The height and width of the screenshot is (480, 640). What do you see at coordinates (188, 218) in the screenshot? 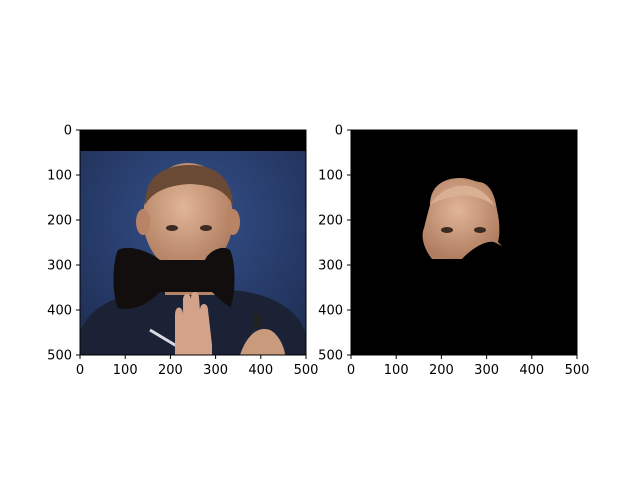
I see `head` at bounding box center [188, 218].